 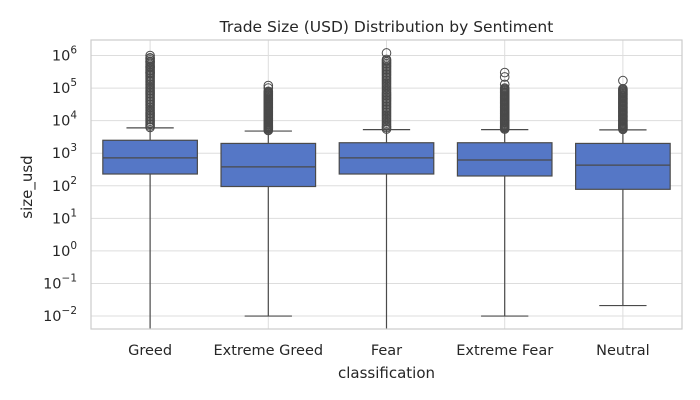 I want to click on y-tick-label: 10⁰, so click(x=64, y=250).